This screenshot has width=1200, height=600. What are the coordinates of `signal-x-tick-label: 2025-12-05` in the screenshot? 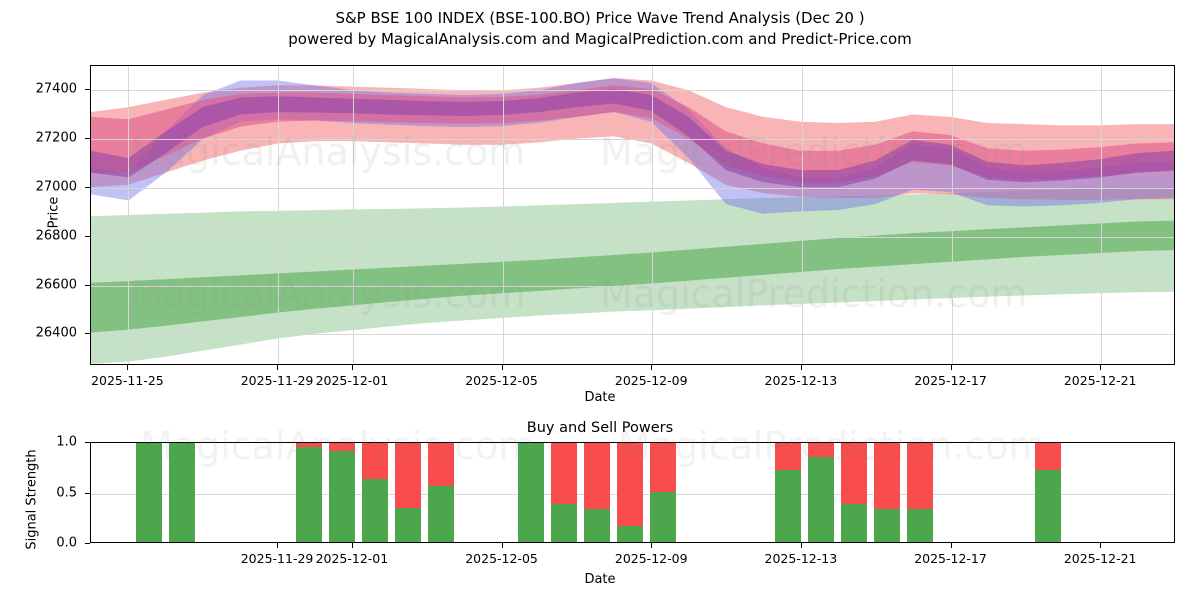 It's located at (501, 558).